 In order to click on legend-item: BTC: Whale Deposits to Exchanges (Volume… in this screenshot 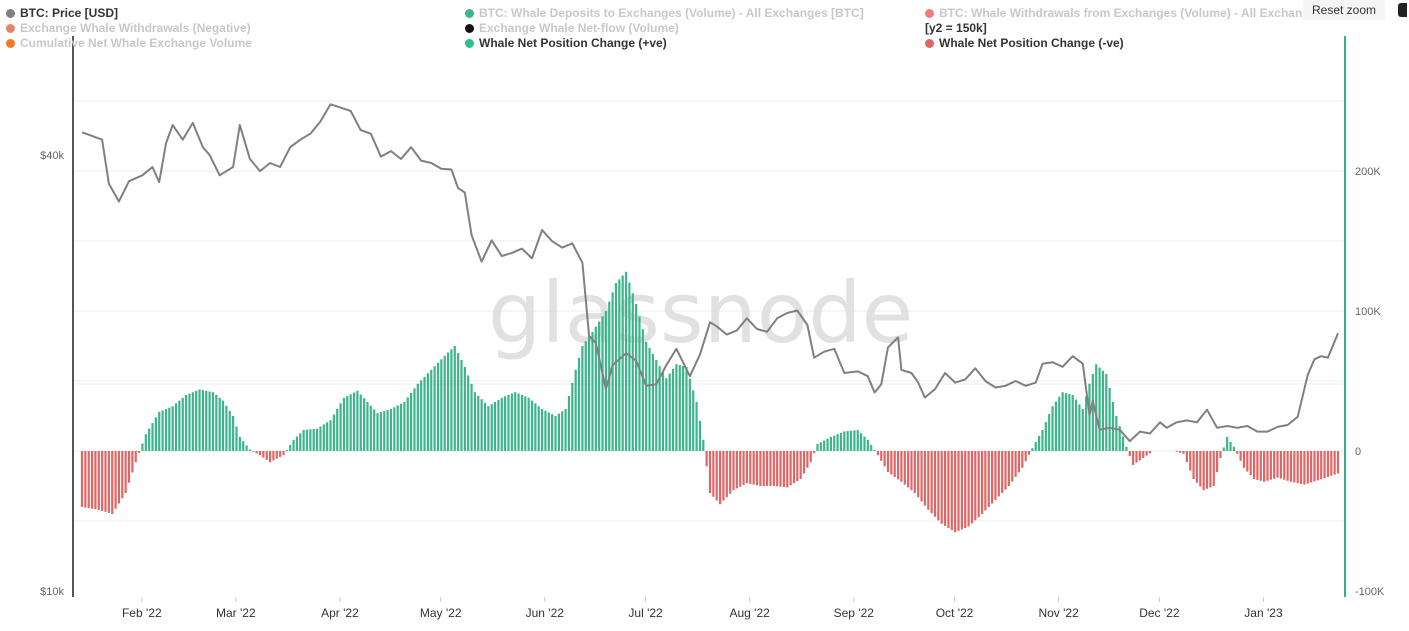, I will do `click(664, 13)`.